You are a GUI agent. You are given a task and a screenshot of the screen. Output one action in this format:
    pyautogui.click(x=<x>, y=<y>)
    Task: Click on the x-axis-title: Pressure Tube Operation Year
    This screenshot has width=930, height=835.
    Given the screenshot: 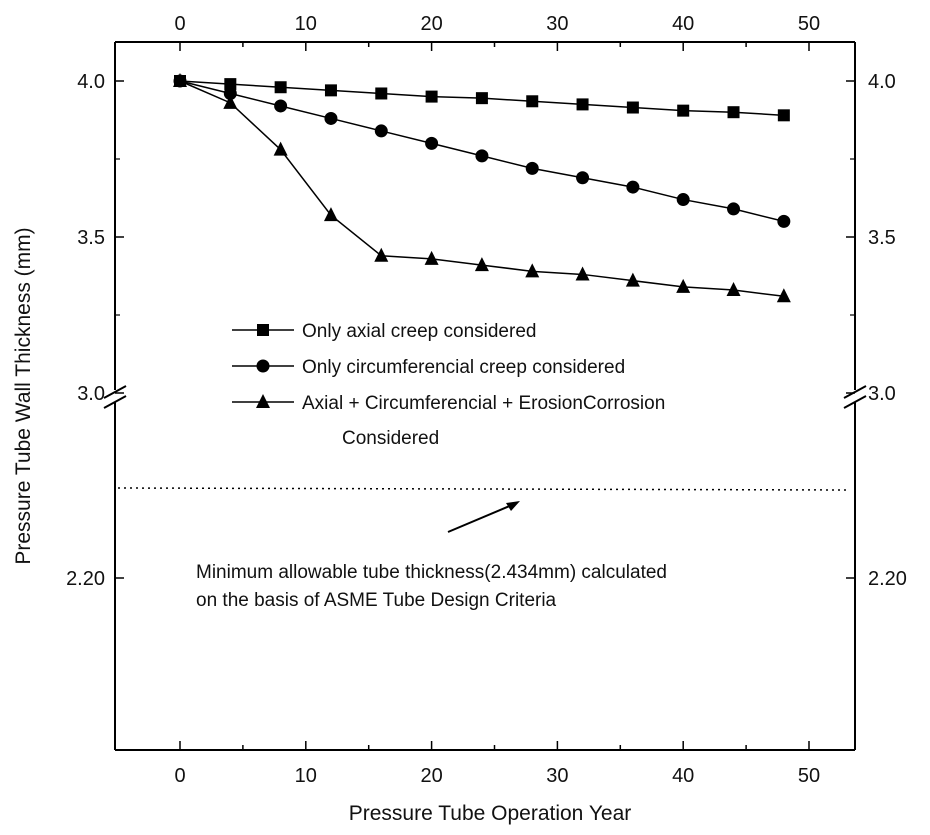 What is the action you would take?
    pyautogui.click(x=490, y=813)
    